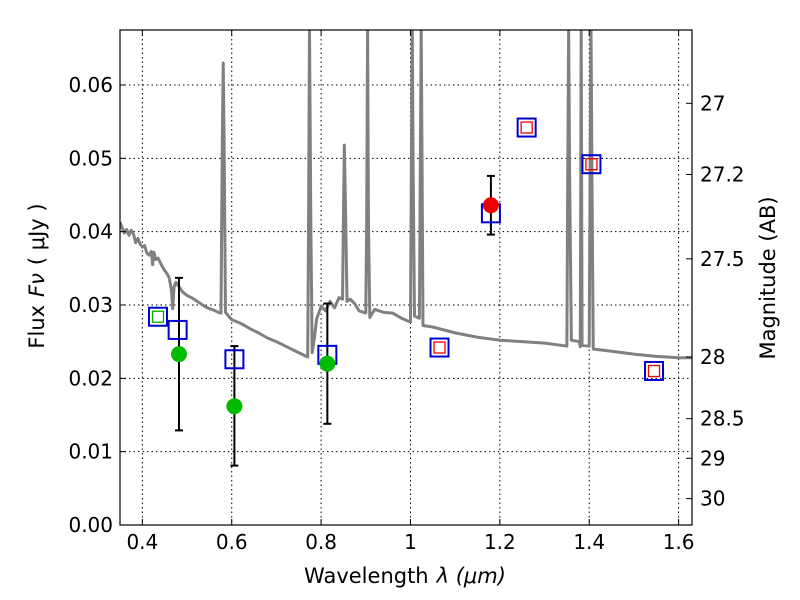 The image size is (800, 600). I want to click on x-tick-label: 0.6, so click(232, 542).